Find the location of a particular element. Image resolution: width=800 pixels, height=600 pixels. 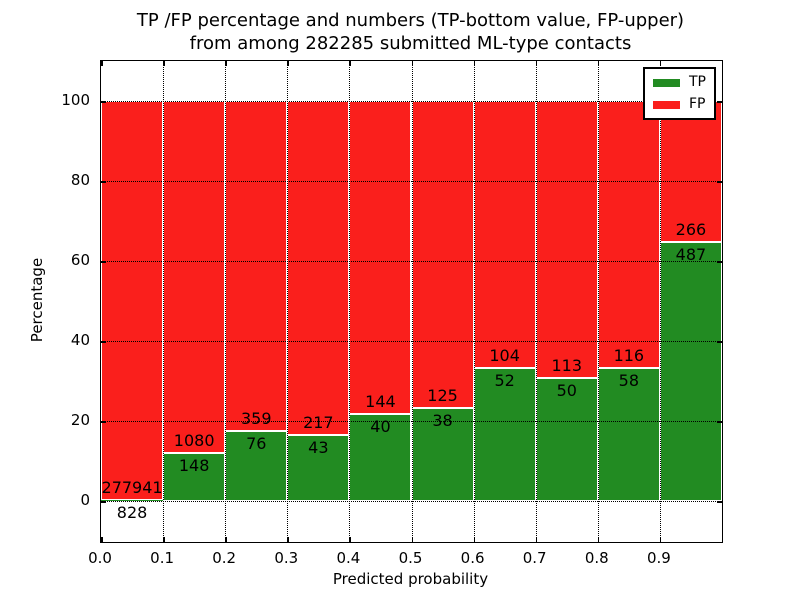

x-tick-label: 0.3 is located at coordinates (286, 558).